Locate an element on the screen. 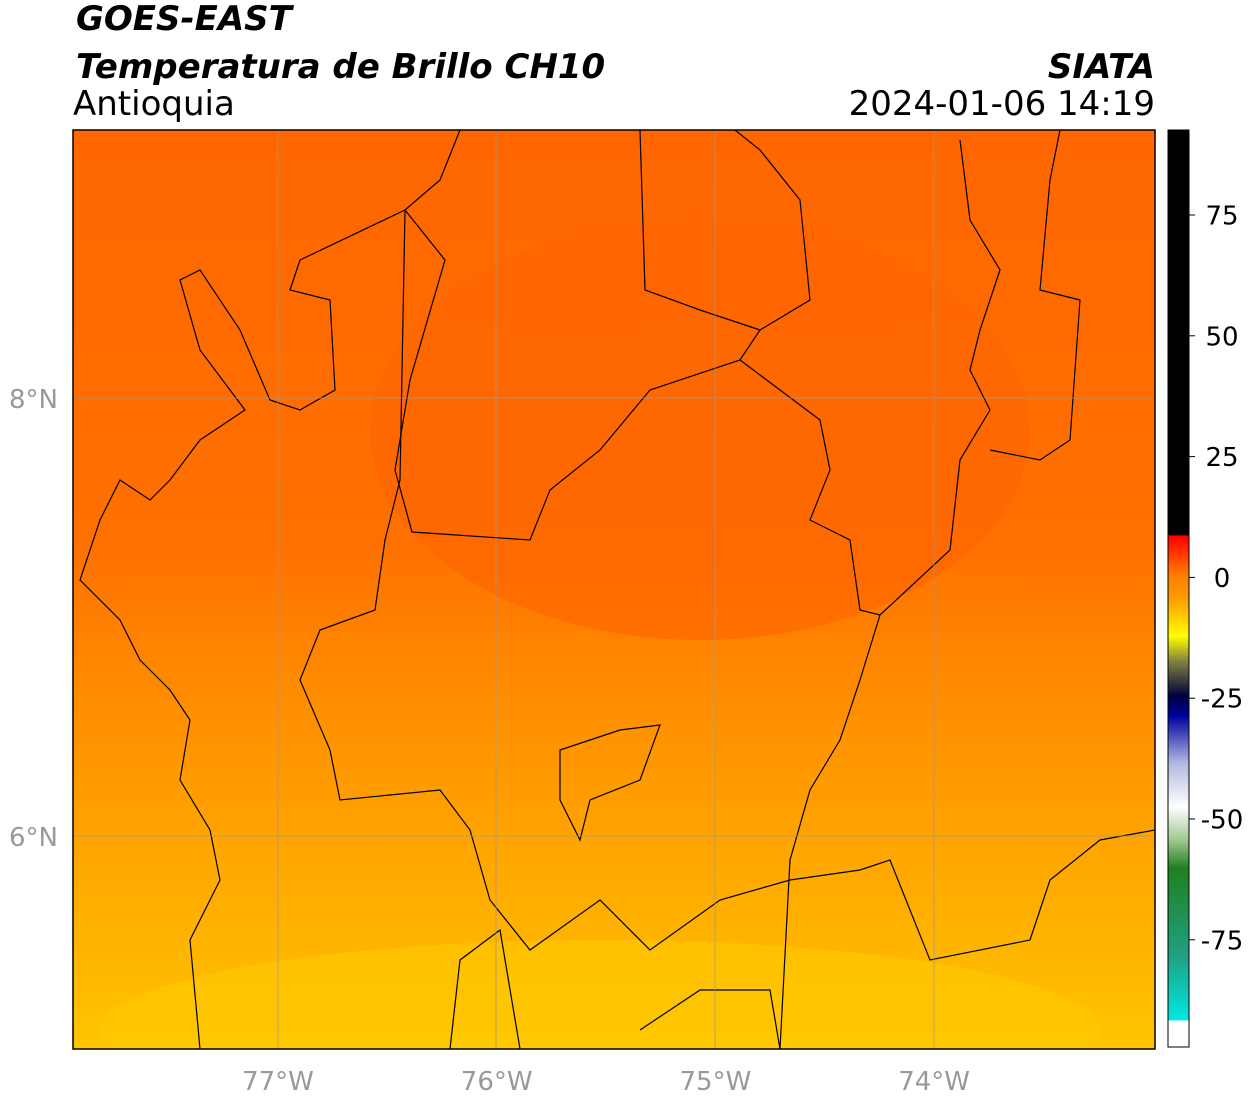  warm-region is located at coordinates (600, 994).